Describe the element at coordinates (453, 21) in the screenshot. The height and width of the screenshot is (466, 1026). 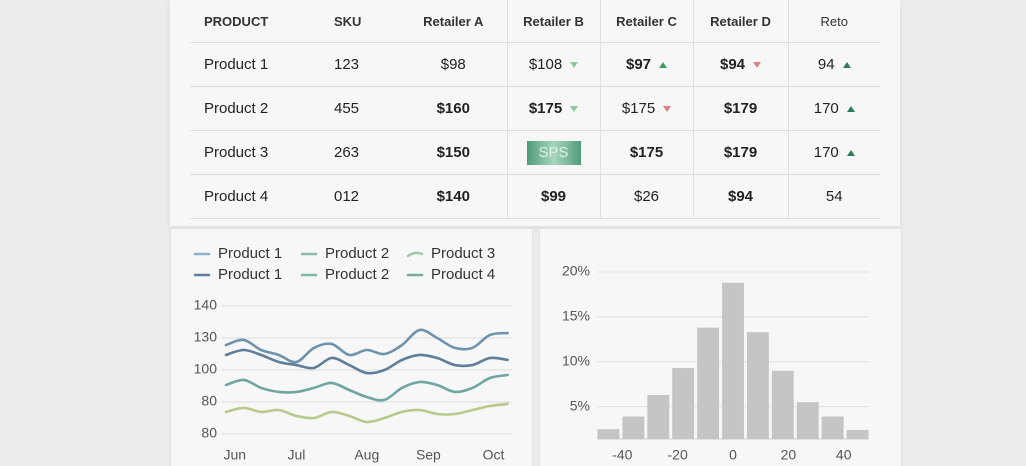
I see `header: Retailer A` at that location.